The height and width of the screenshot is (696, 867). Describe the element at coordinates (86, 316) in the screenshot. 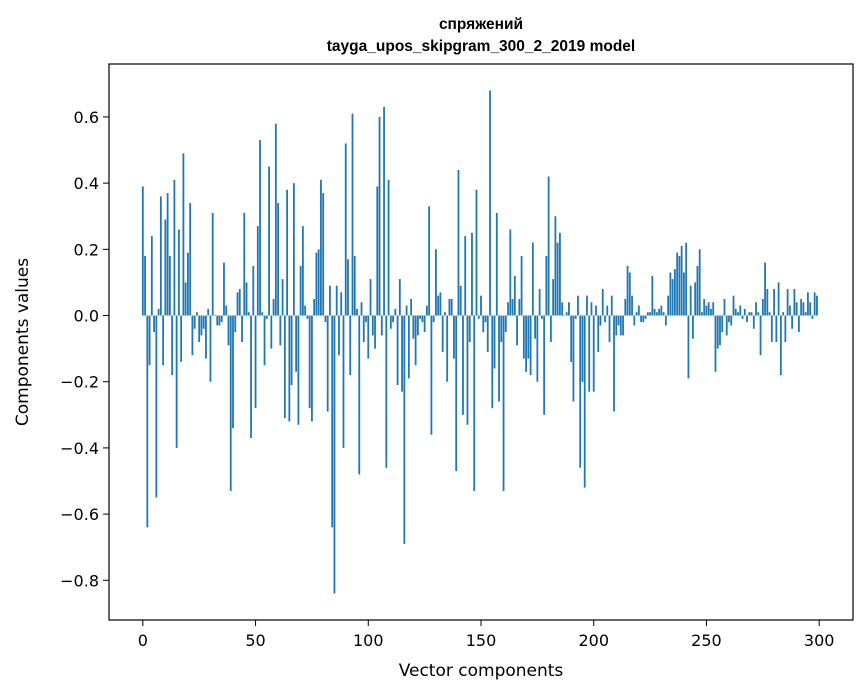

I see `y-tick-label: 0.0` at that location.